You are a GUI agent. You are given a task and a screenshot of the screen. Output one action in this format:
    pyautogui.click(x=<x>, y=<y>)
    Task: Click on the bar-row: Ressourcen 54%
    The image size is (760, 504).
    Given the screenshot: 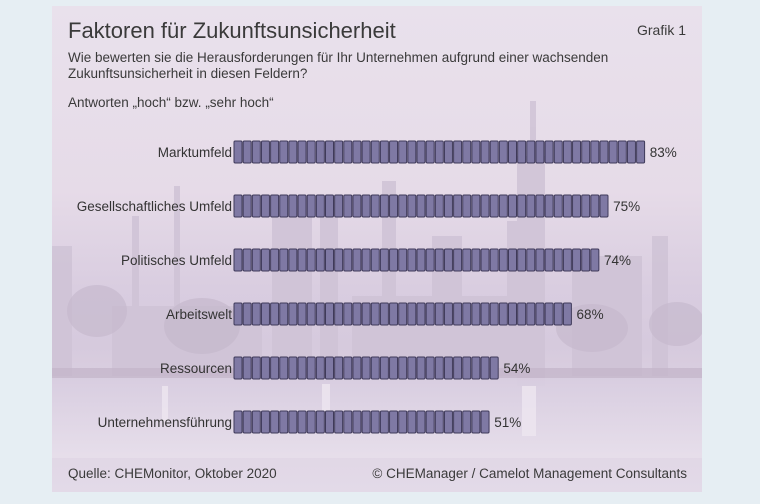 What is the action you would take?
    pyautogui.click(x=345, y=368)
    